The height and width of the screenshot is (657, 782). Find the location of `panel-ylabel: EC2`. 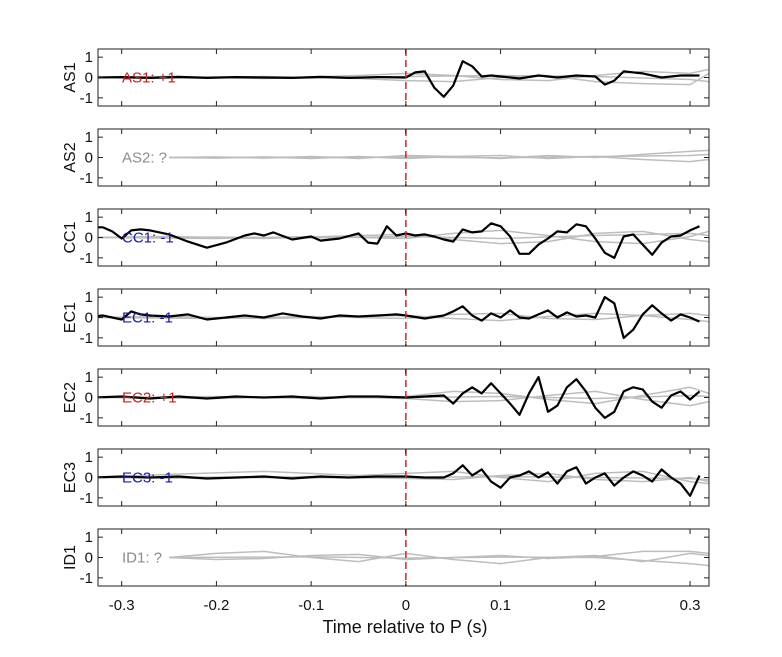

panel-ylabel: EC2 is located at coordinates (70, 397).